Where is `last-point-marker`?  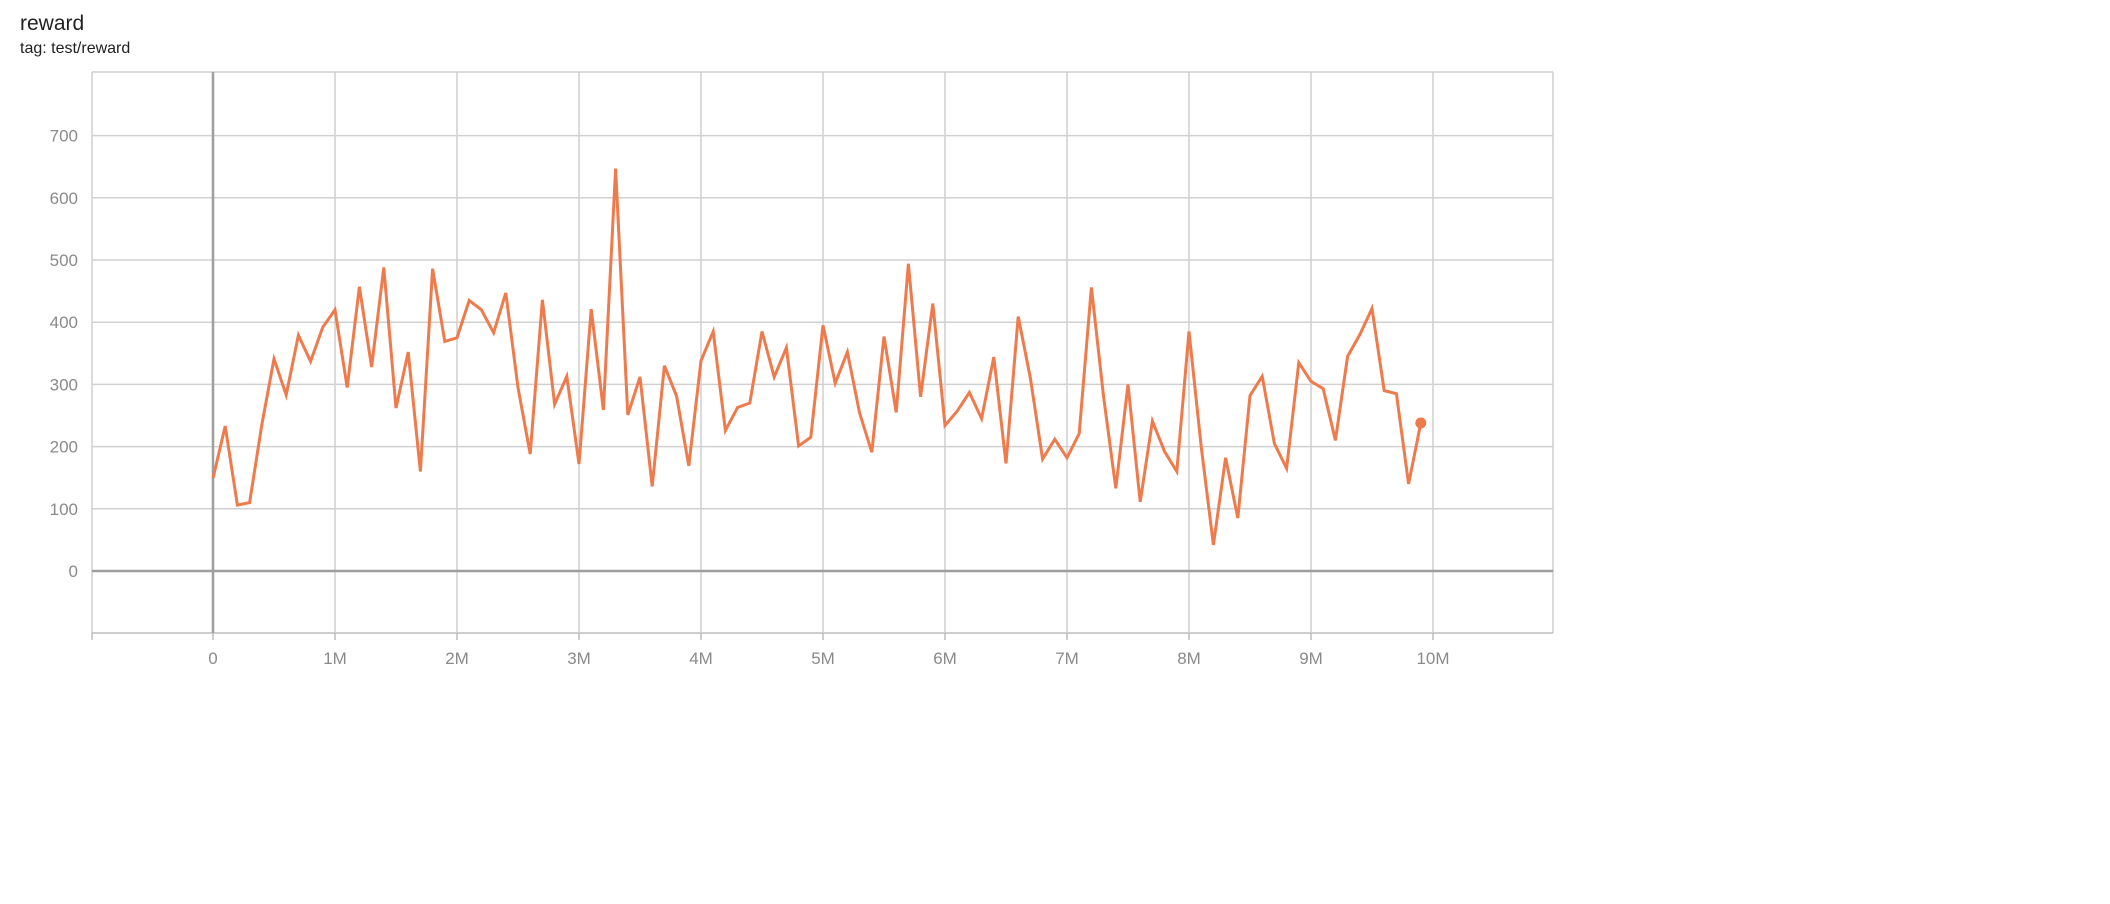
last-point-marker is located at coordinates (1421, 423).